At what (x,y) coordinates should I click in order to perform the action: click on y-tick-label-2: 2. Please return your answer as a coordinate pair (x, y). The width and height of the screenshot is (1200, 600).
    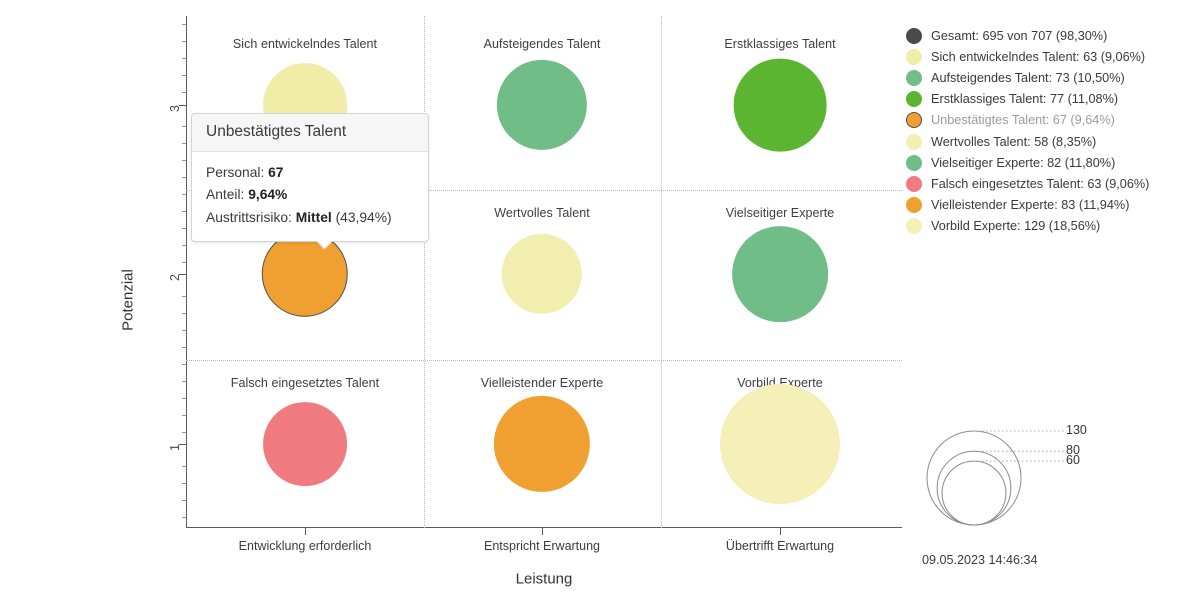
    Looking at the image, I should click on (175, 277).